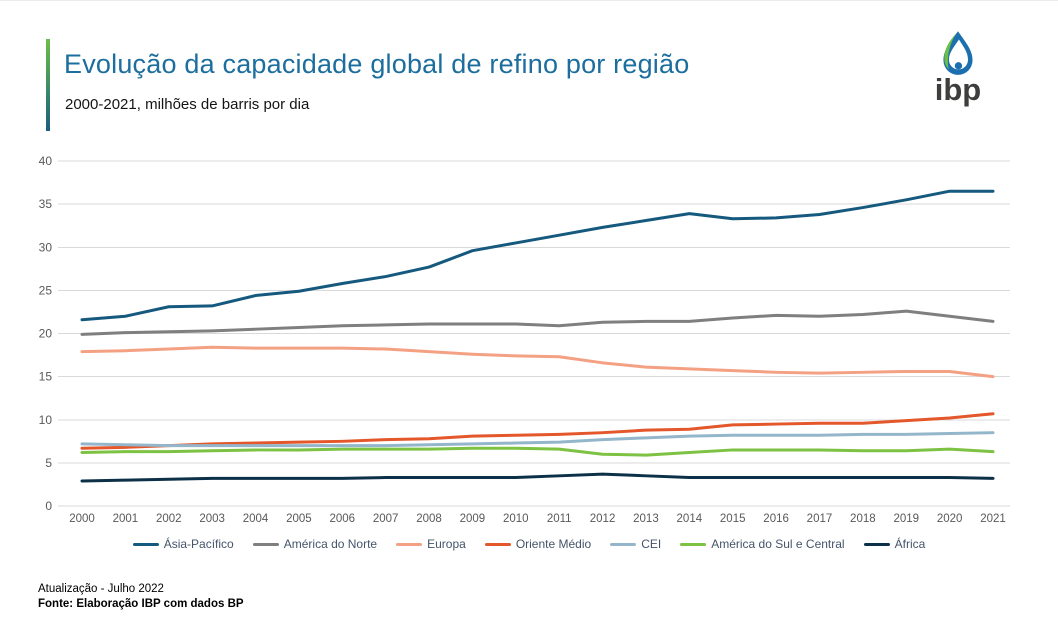 This screenshot has width=1058, height=636. I want to click on series-line-america-do-sul-e-central, so click(537, 451).